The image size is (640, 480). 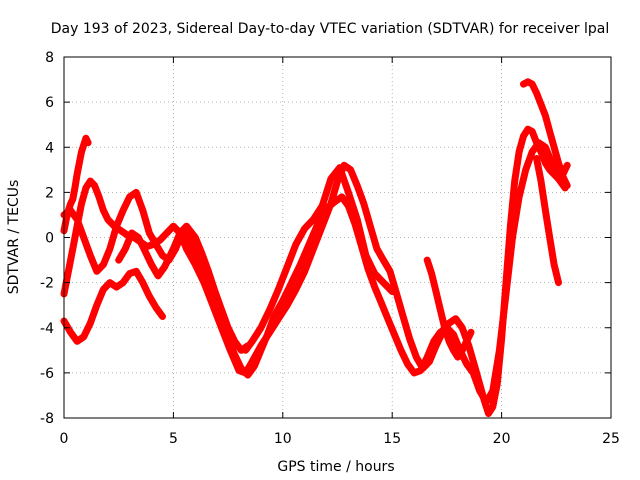 I want to click on x-tick-label: 10, so click(x=283, y=439).